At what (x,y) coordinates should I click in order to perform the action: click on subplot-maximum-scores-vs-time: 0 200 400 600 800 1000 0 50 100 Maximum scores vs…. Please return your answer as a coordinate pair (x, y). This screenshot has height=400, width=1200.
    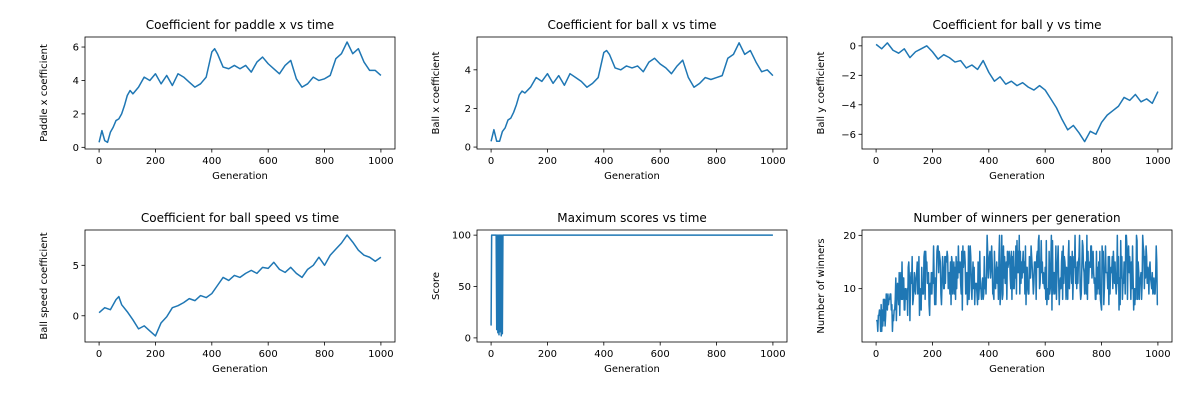
    Looking at the image, I should click on (609, 293).